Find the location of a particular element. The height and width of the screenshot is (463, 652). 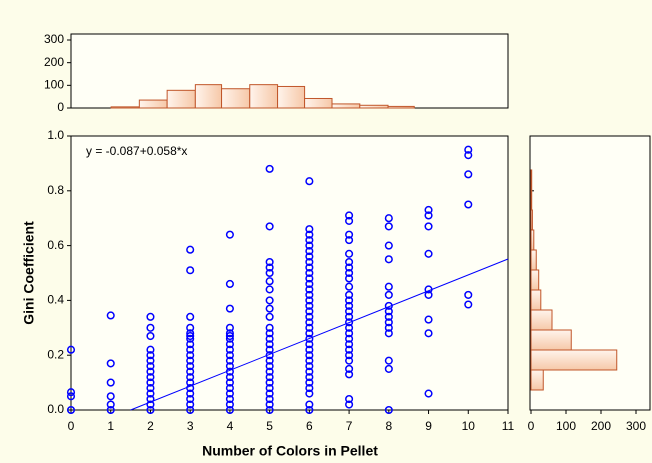

x-tick-label: 6 is located at coordinates (309, 426).